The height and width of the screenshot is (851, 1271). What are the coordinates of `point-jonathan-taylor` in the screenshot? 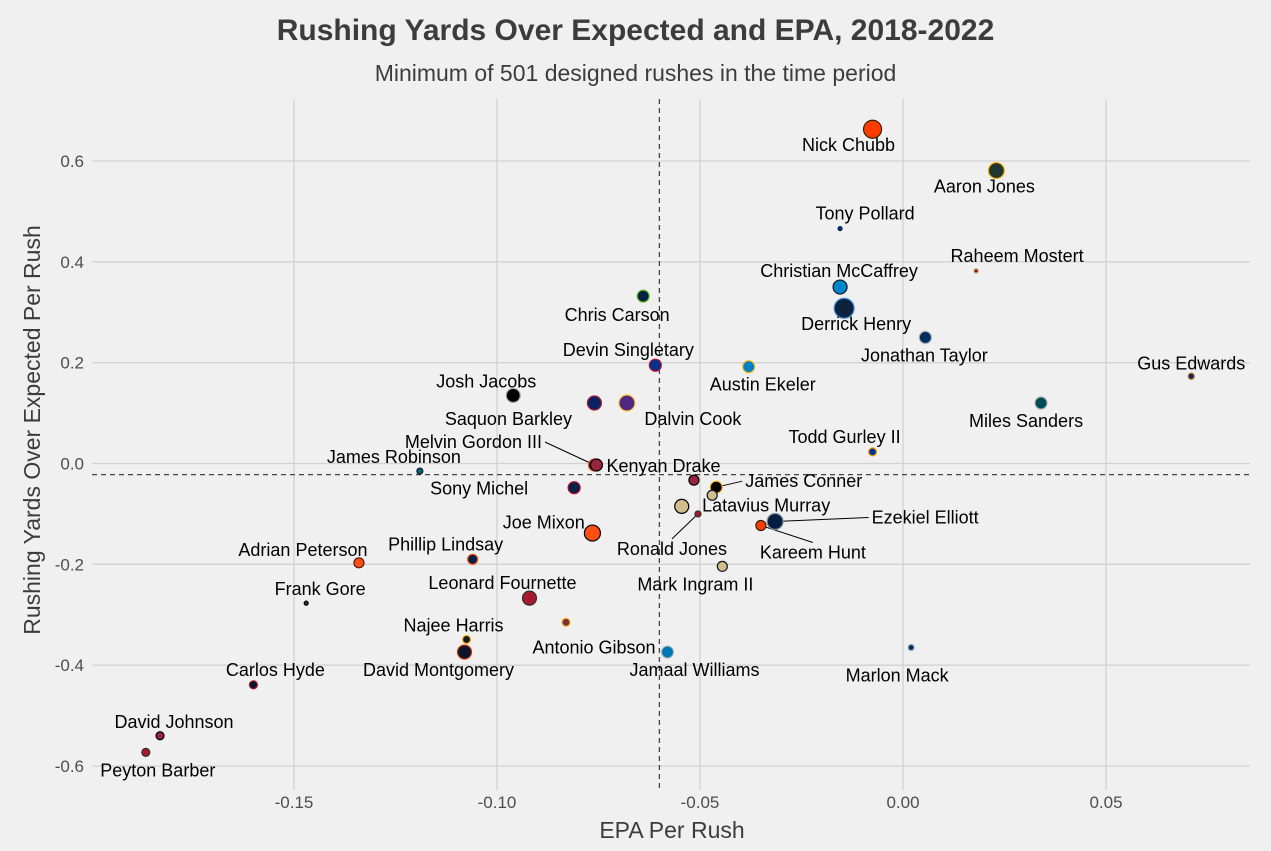 It's located at (925, 337).